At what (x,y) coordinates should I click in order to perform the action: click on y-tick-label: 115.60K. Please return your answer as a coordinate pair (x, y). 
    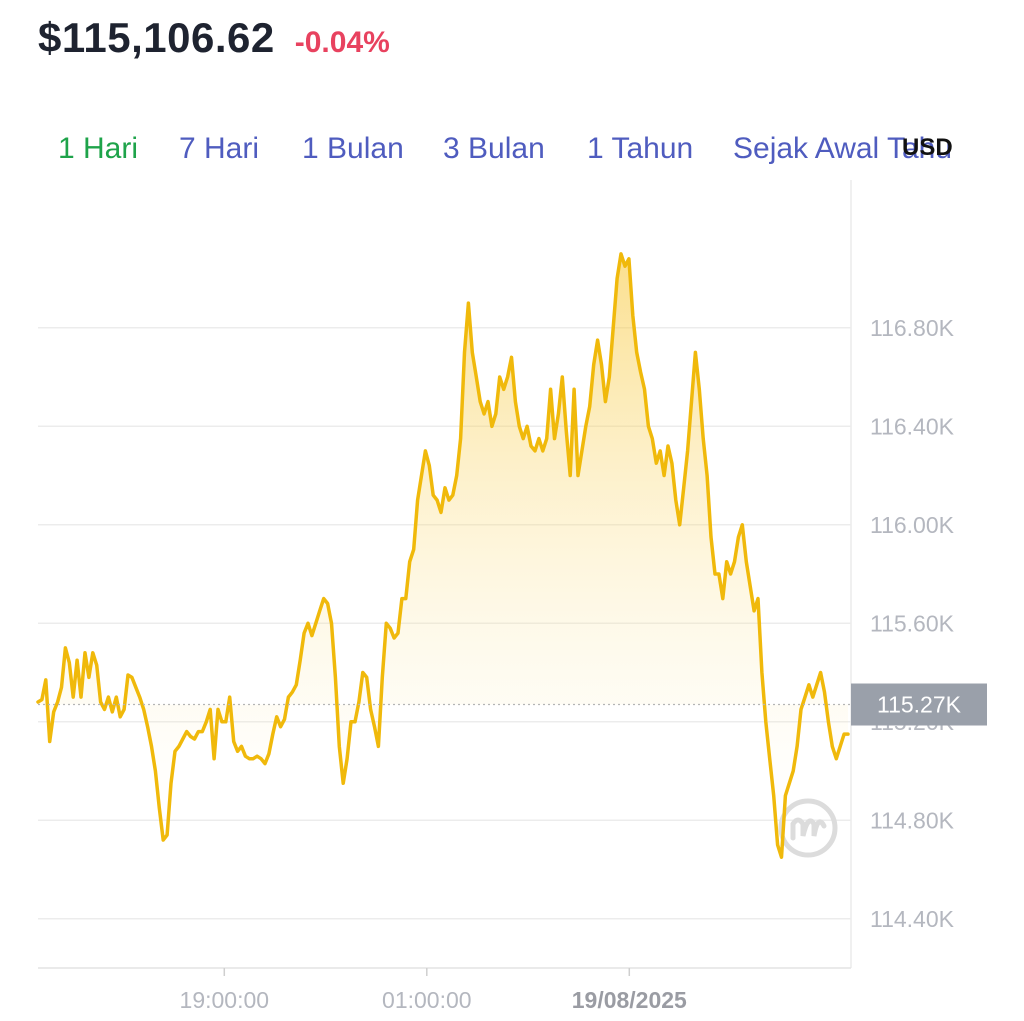
    Looking at the image, I should click on (912, 623).